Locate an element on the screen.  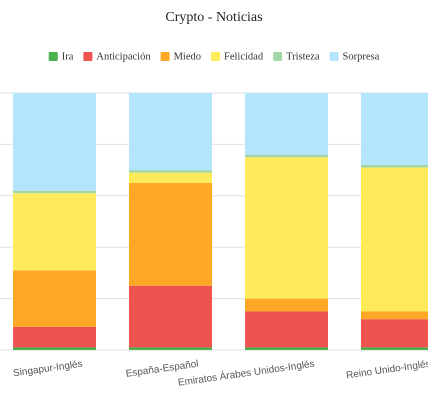
x-tick-label: Reino Unido-Inglés is located at coordinates (387, 370).